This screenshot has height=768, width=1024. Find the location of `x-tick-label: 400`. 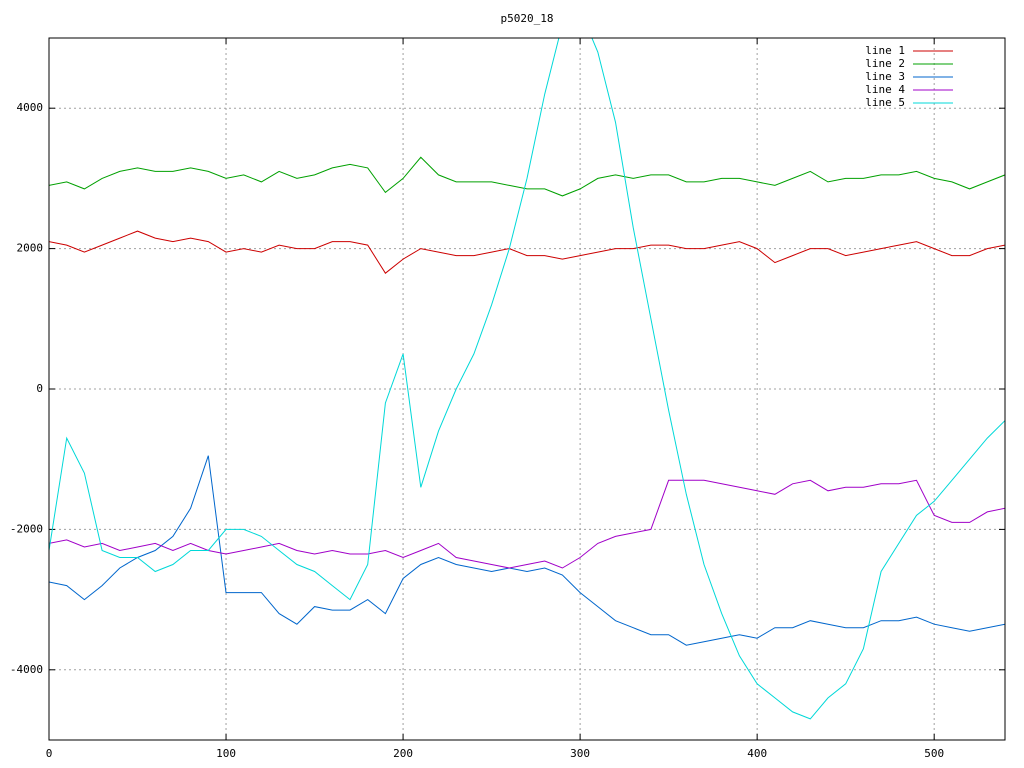

x-tick-label: 400 is located at coordinates (757, 753).